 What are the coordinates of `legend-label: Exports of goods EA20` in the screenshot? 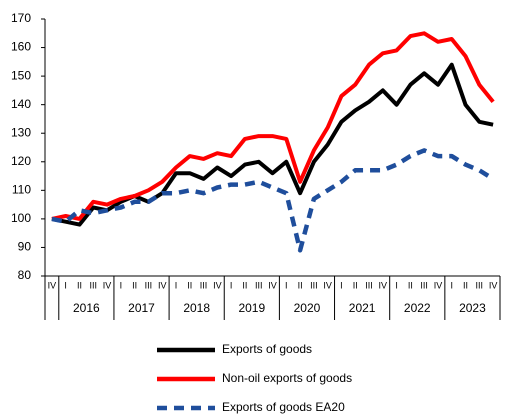 It's located at (283, 407).